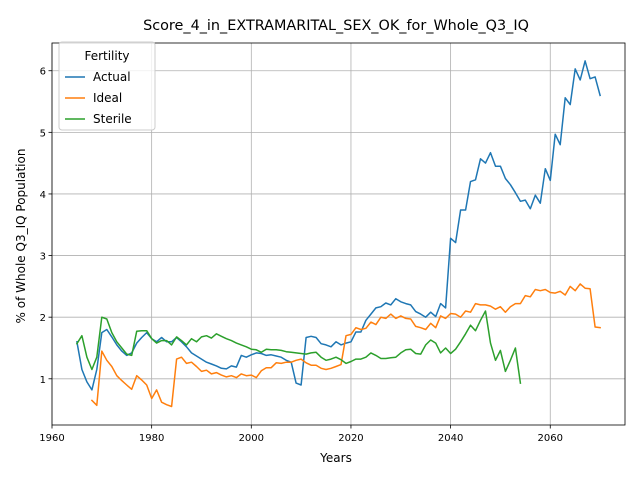 This screenshot has width=640, height=480. I want to click on legend-label-sterile: Sterile, so click(112, 119).